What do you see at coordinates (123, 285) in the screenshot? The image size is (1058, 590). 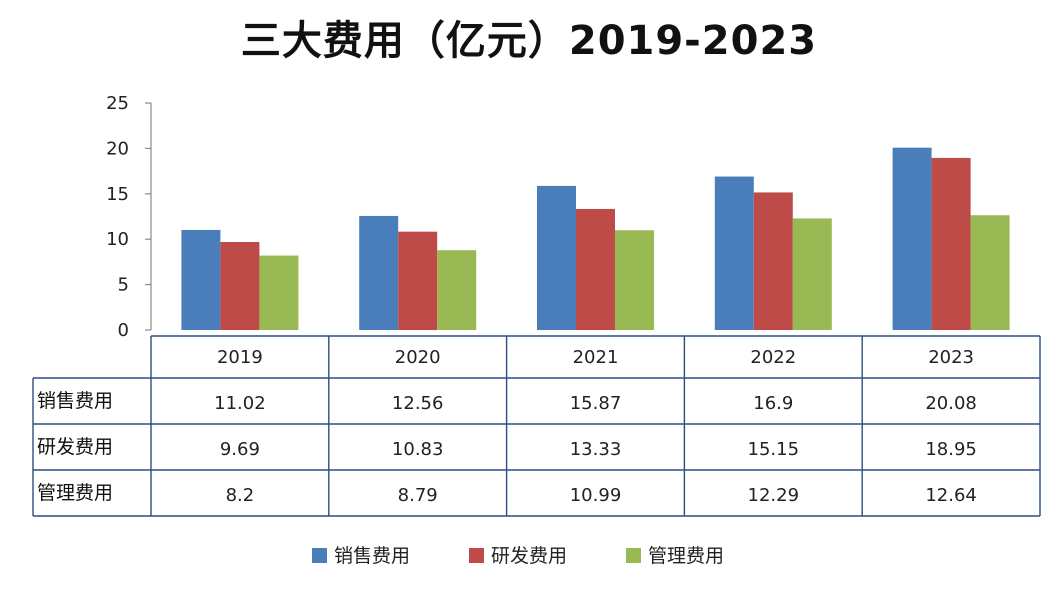 I see `y-tick-label: 5` at bounding box center [123, 285].